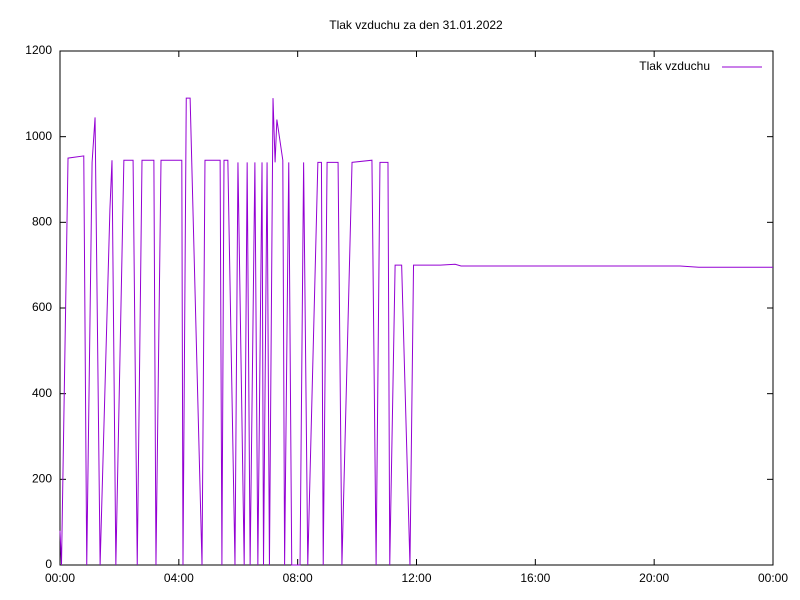  I want to click on x-tick-label: 16:00, so click(535, 578).